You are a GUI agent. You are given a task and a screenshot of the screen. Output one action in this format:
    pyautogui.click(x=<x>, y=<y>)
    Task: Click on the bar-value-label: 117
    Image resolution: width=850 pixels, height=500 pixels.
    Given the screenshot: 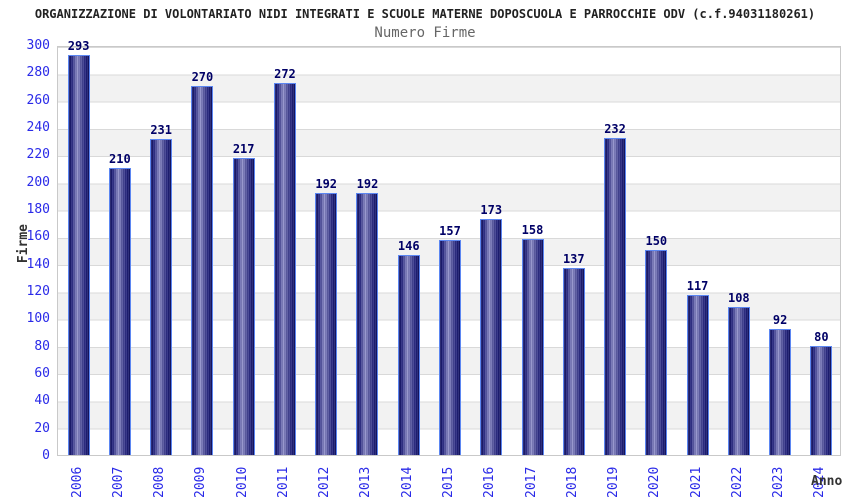 What is the action you would take?
    pyautogui.click(x=697, y=286)
    